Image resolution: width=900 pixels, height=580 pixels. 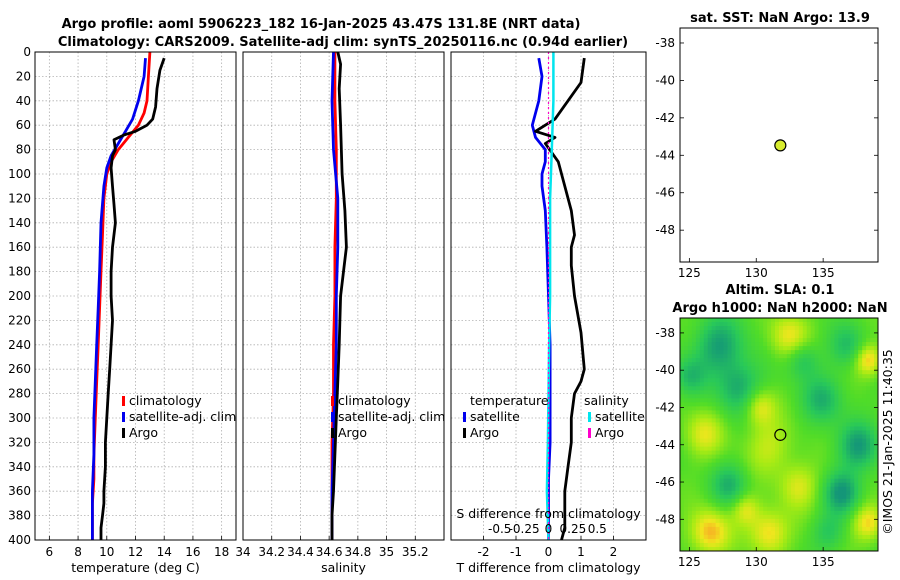 What do you see at coordinates (391, 416) in the screenshot?
I see `legend-label-satellite: satellite-adj. clim` at bounding box center [391, 416].